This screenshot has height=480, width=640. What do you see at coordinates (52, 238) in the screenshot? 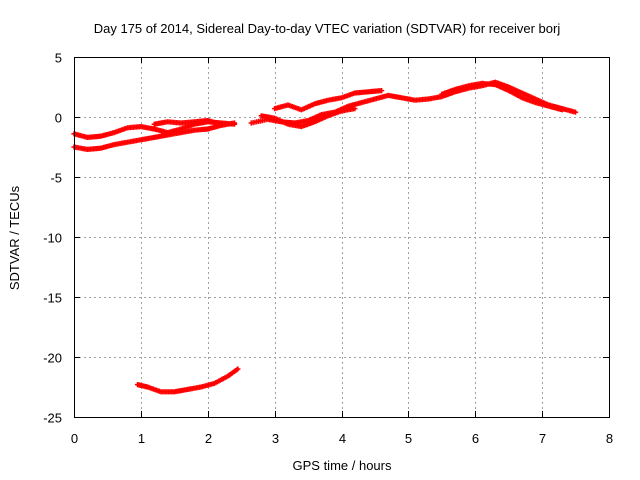
I see `y-tick-label: -10` at bounding box center [52, 238].